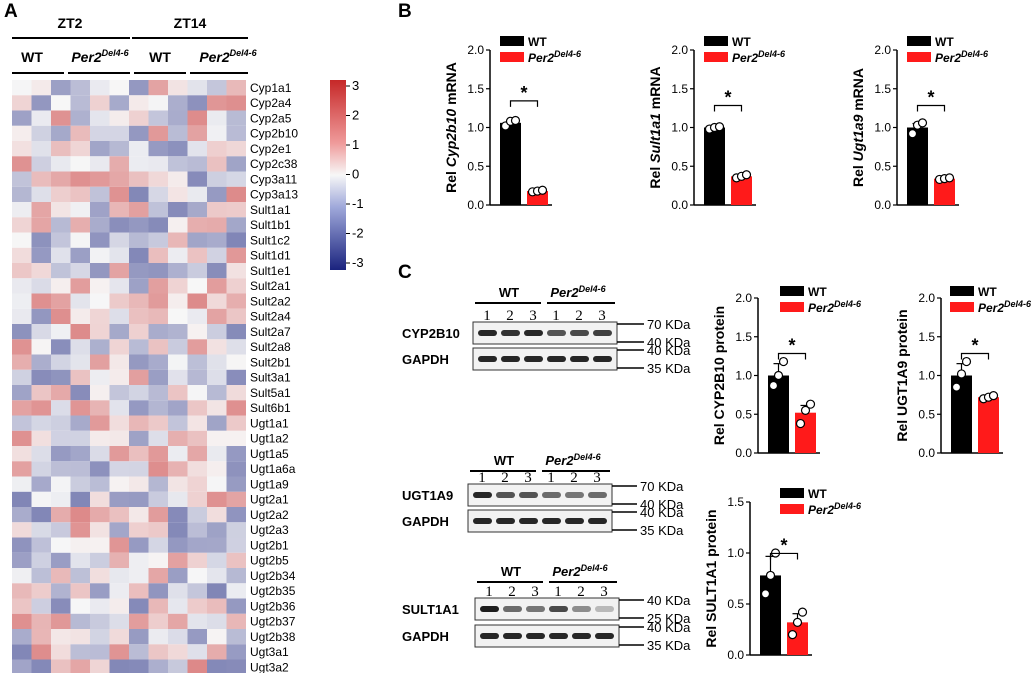 The image size is (1031, 673). What do you see at coordinates (669, 350) in the screenshot?
I see `marker-label: 40 KDa` at bounding box center [669, 350].